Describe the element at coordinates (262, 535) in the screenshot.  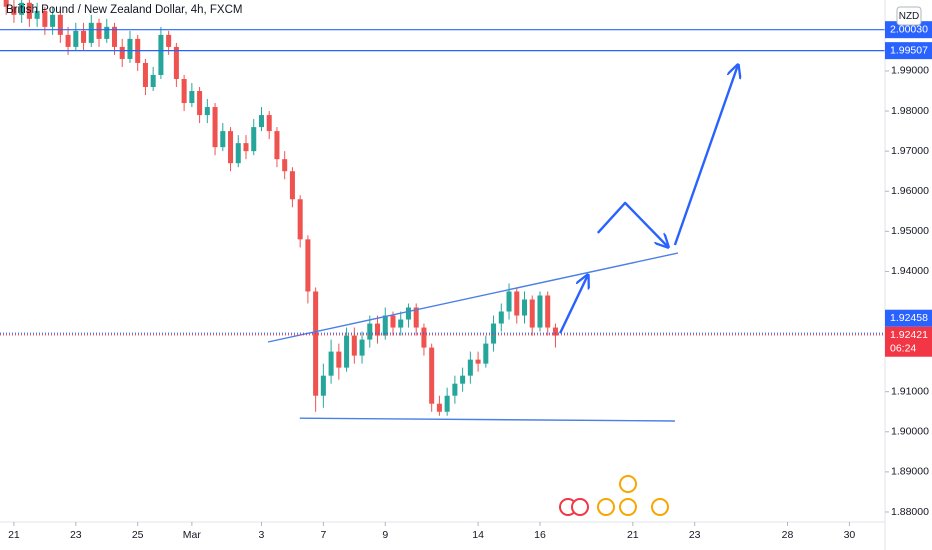
I see `x-tick-label: 3` at that location.